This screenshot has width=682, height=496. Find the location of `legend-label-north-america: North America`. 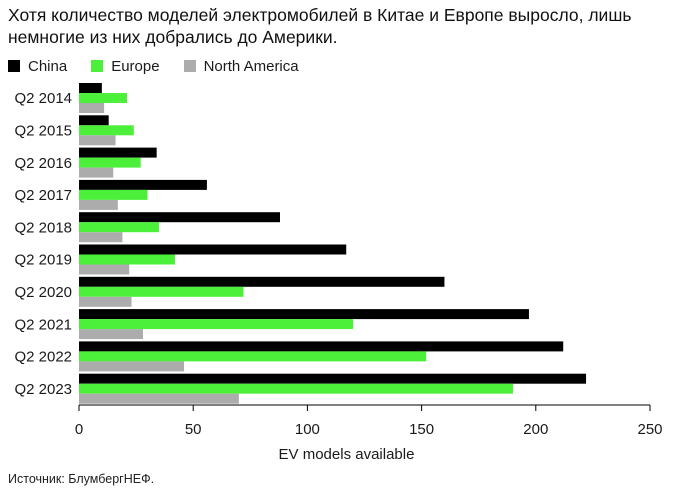

legend-label-north-america: North America is located at coordinates (251, 66).